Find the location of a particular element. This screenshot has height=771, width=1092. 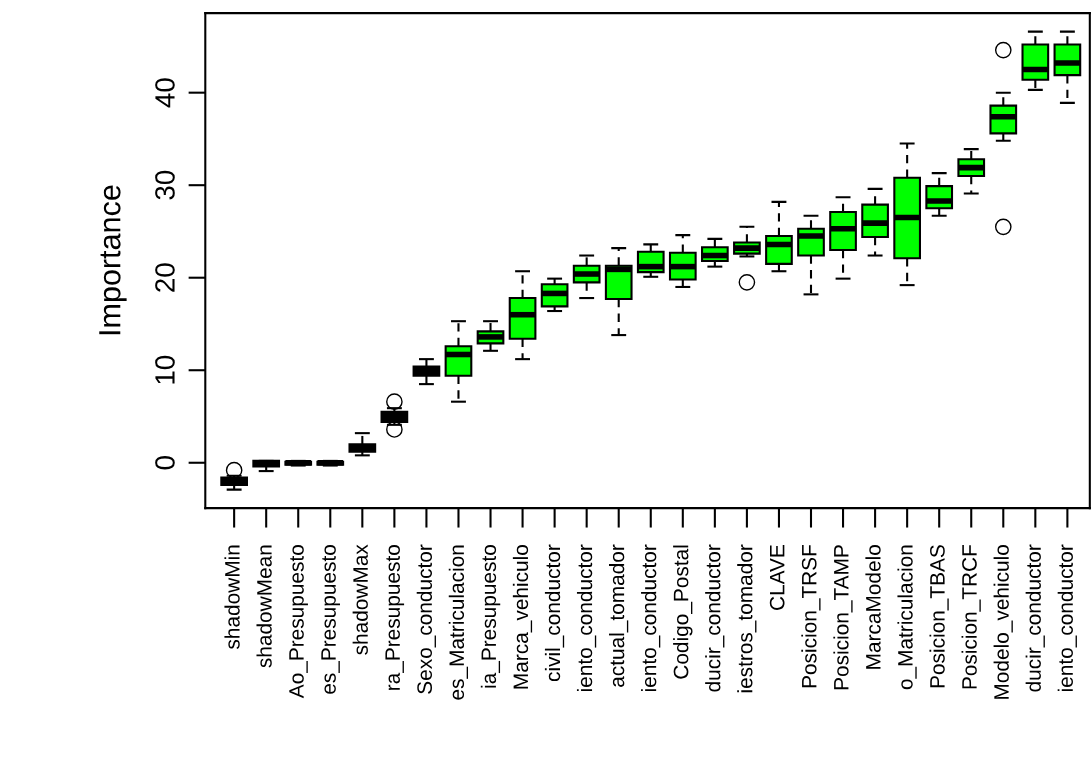

x-tick-label: Posicion_TRSF is located at coordinates (811, 616).